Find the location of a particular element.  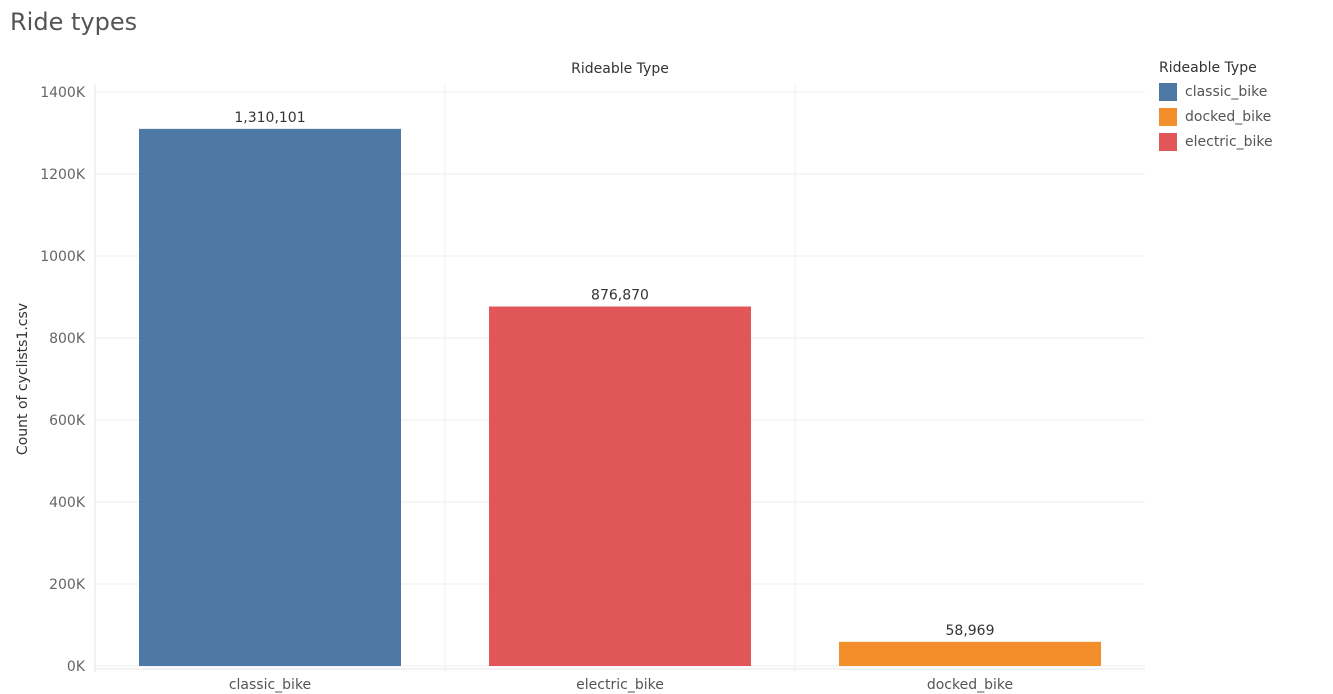

y-tick-label: 600K is located at coordinates (67, 421).